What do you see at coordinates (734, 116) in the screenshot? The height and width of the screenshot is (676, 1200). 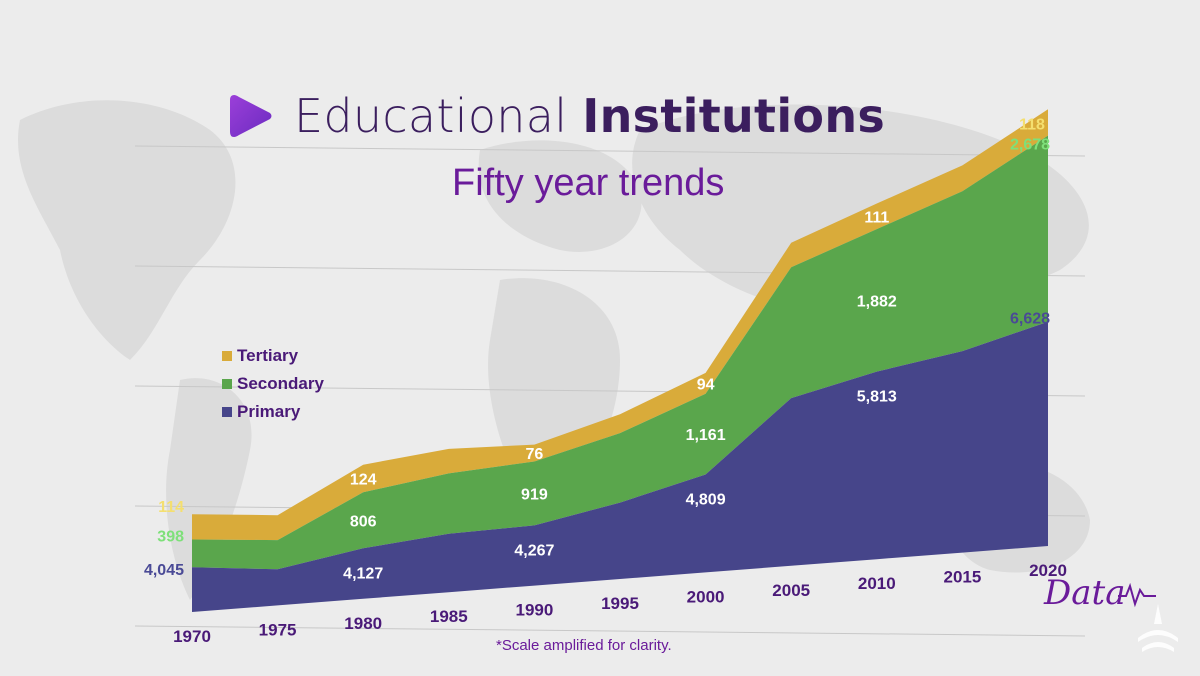 I see `title-bold: Institutions` at bounding box center [734, 116].